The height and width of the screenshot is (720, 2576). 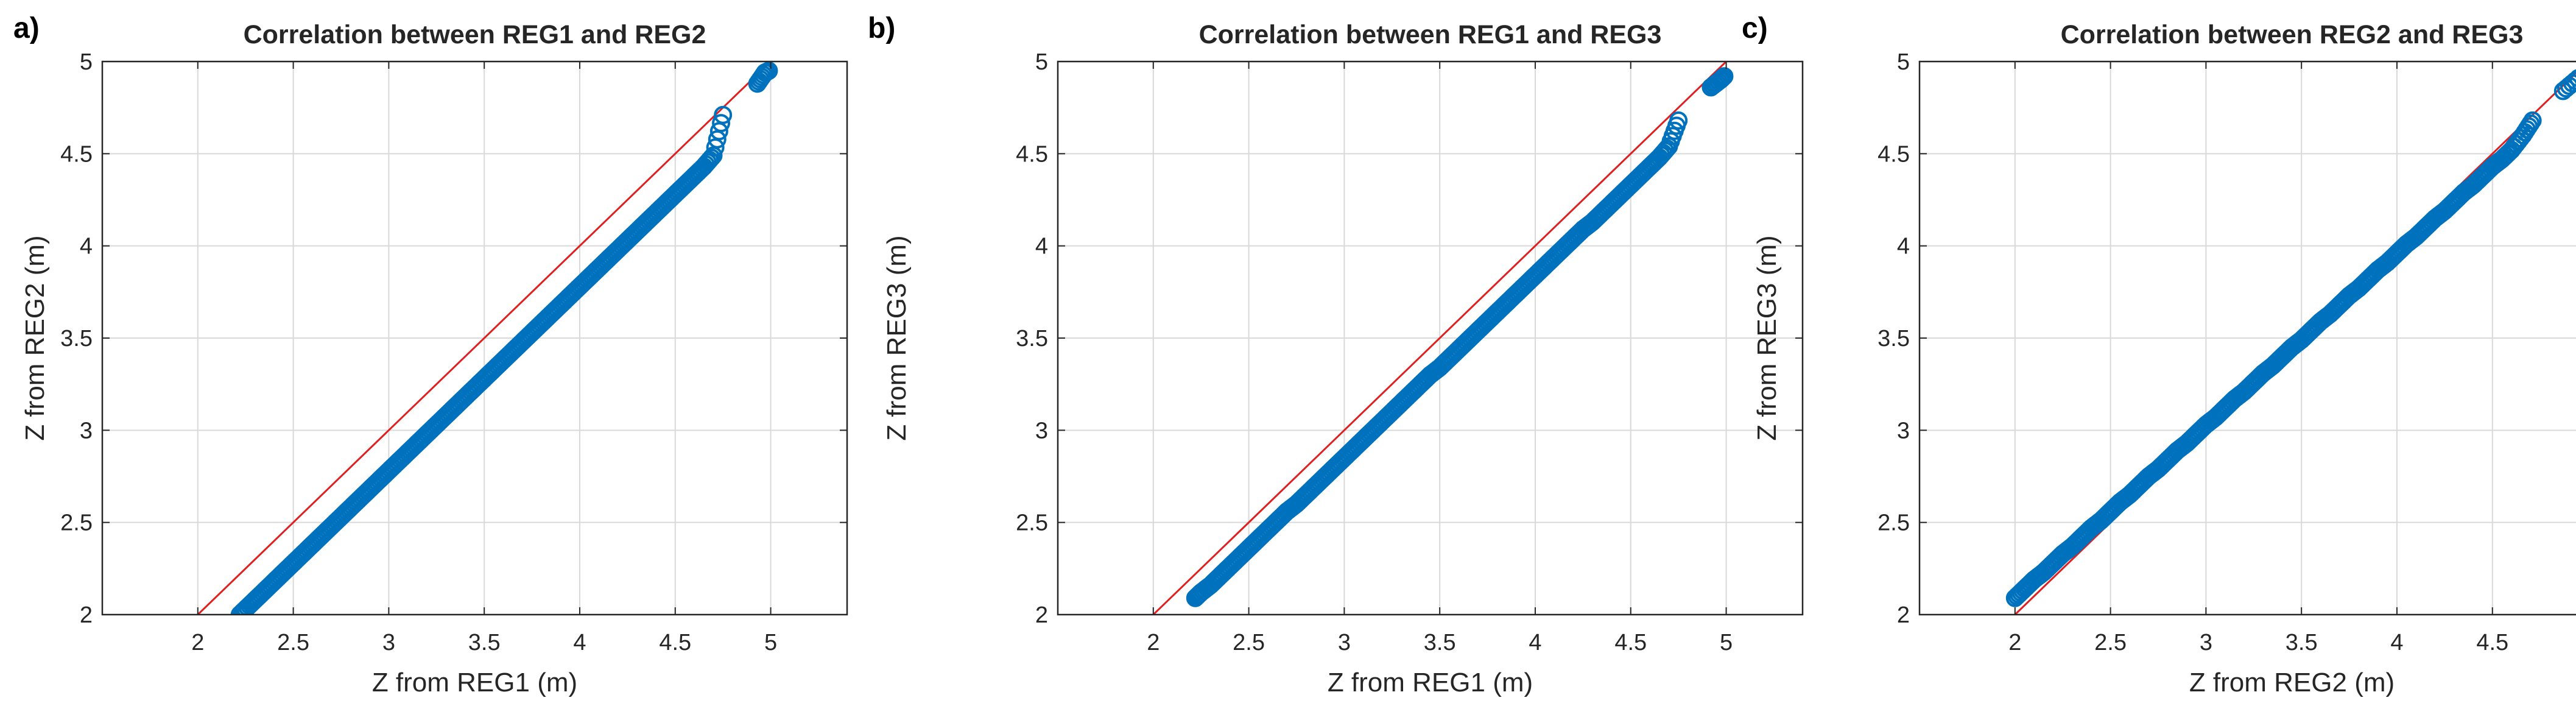 I want to click on x-tick-label: 4, so click(x=2396, y=642).